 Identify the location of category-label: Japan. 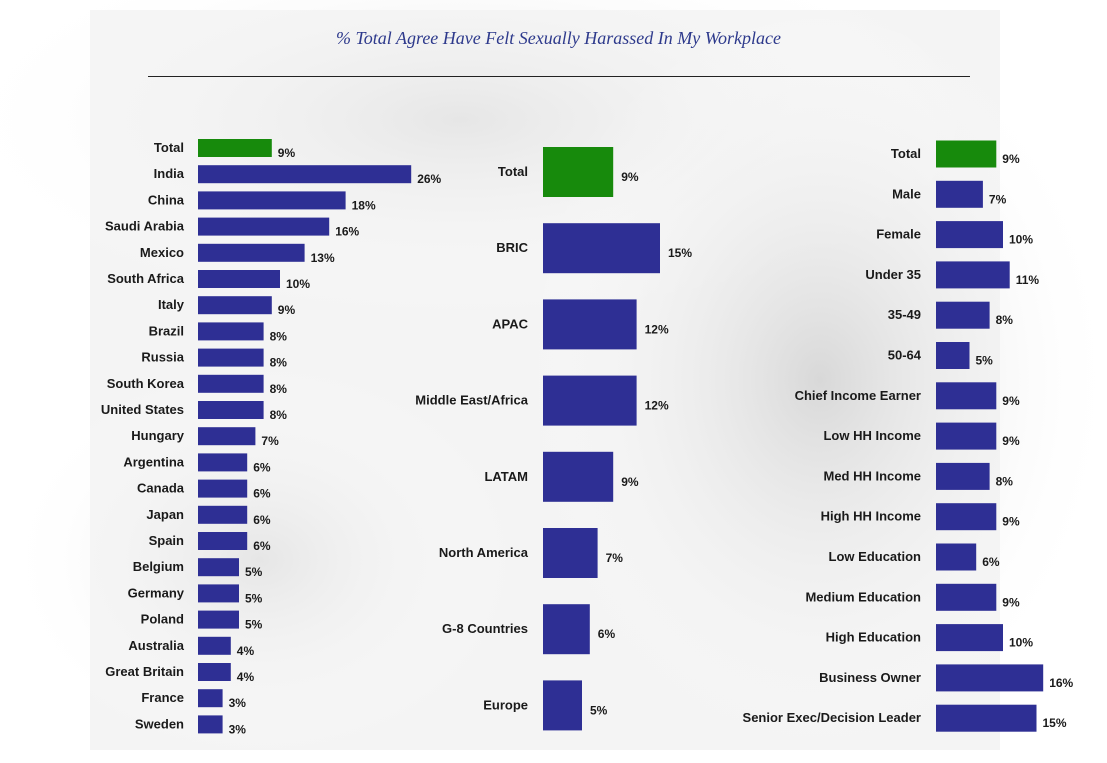
(165, 514).